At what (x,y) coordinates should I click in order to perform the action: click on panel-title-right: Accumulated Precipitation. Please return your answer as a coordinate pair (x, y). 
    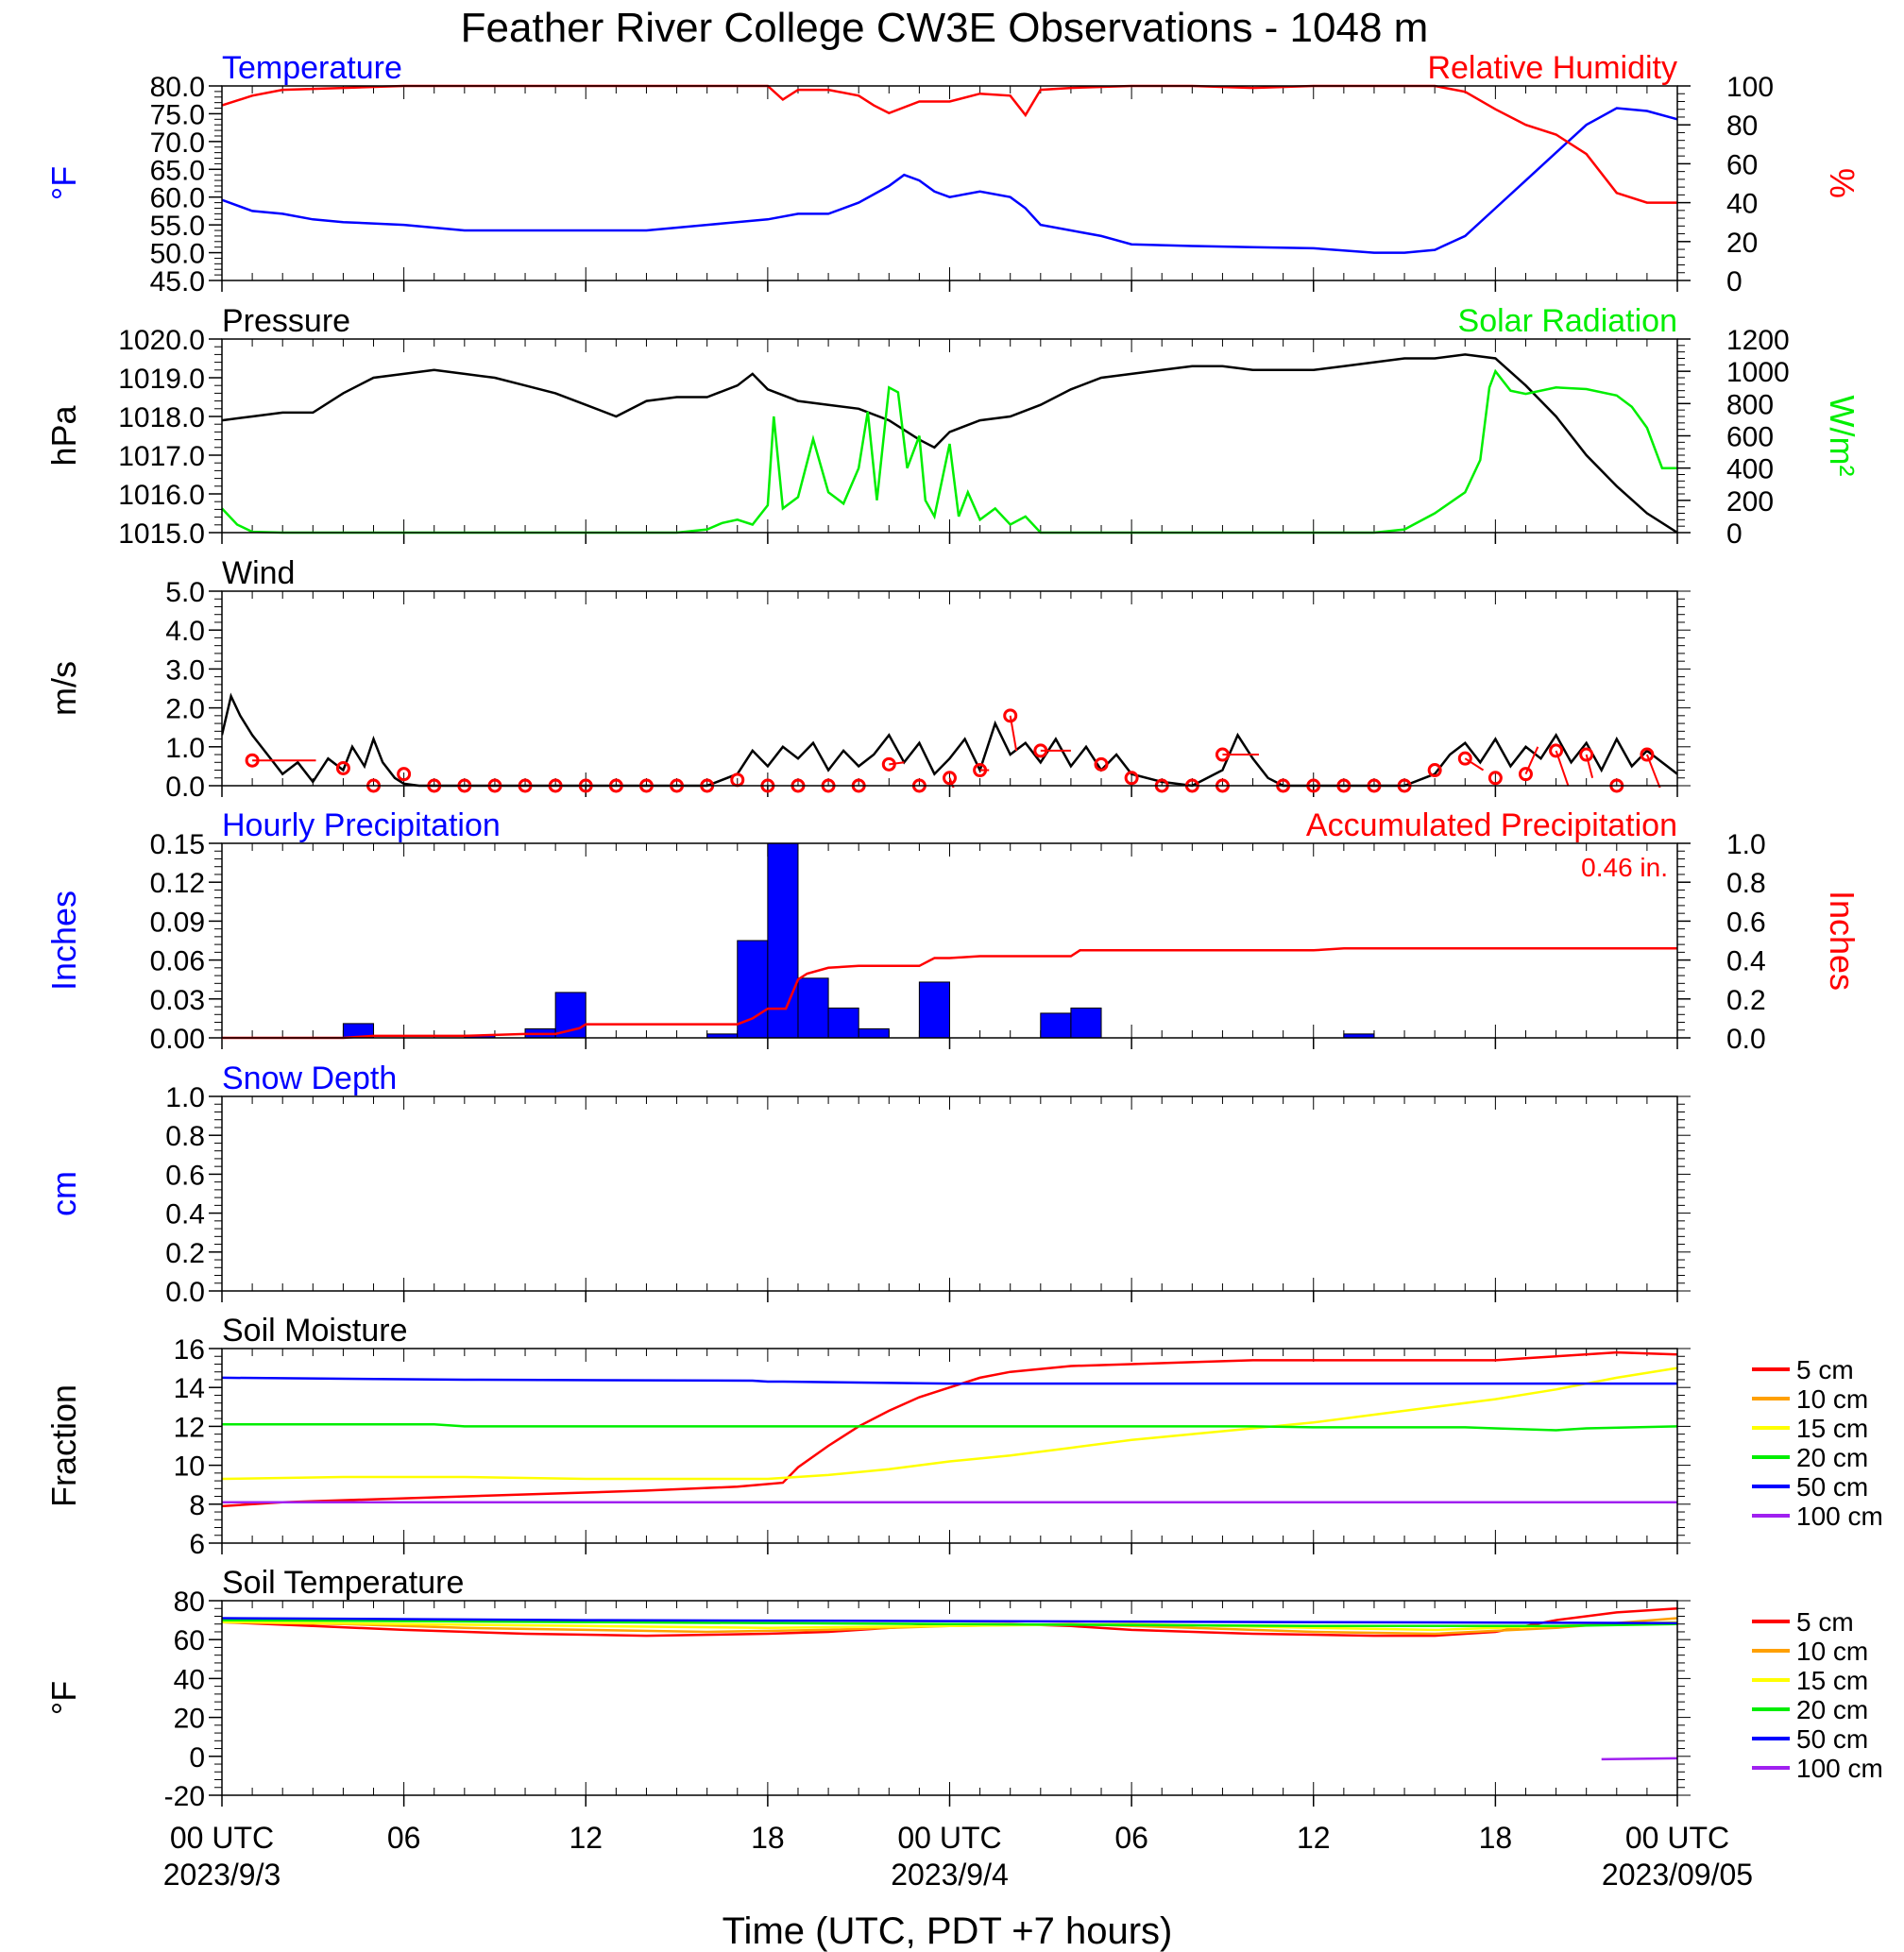
    Looking at the image, I should click on (1491, 825).